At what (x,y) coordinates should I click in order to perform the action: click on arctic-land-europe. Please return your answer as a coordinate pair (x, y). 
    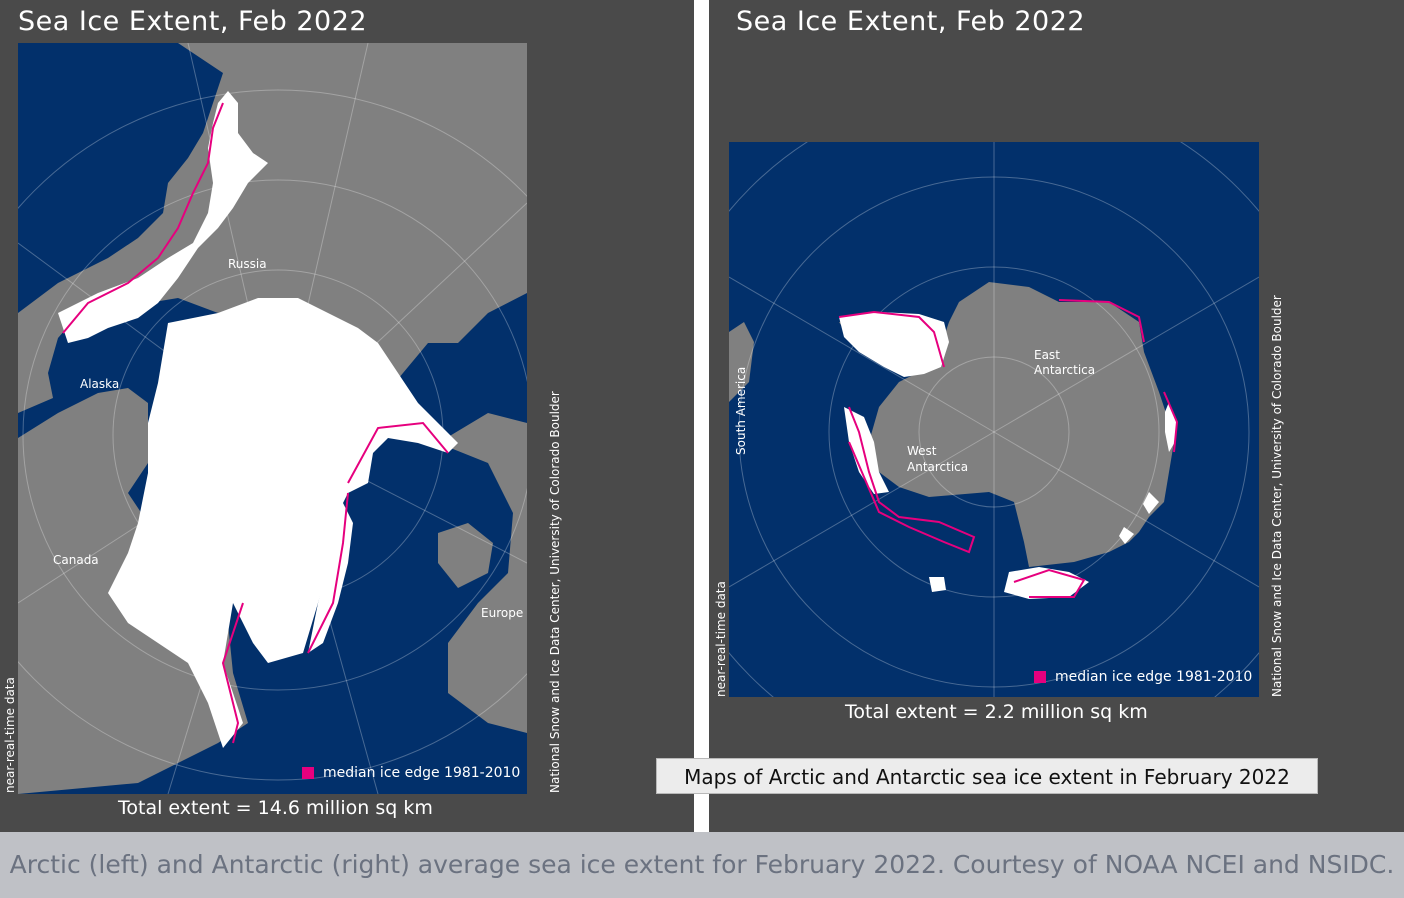
    Looking at the image, I should click on (482, 573).